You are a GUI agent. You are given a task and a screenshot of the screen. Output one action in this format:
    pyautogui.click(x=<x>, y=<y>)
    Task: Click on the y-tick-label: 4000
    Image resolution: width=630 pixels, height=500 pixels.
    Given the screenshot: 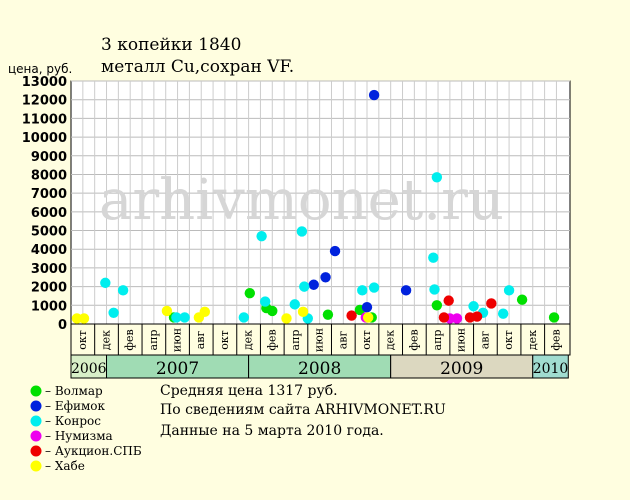 What is the action you would take?
    pyautogui.click(x=49, y=250)
    